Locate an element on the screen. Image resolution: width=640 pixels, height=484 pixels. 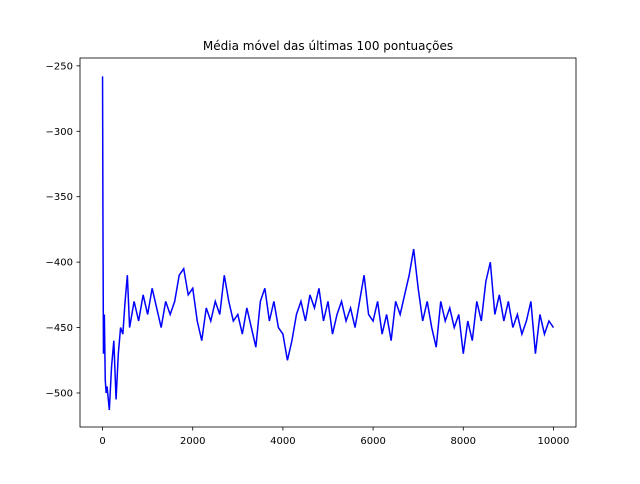
x-tick-label: 0 is located at coordinates (102, 441).